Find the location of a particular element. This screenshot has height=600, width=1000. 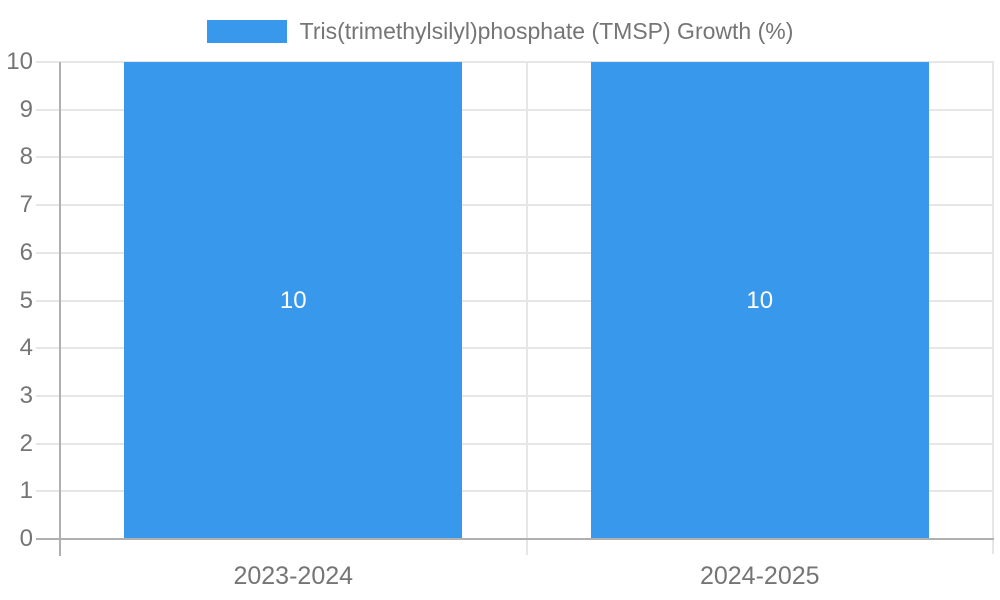

y-tick-label: 2 is located at coordinates (26, 443).